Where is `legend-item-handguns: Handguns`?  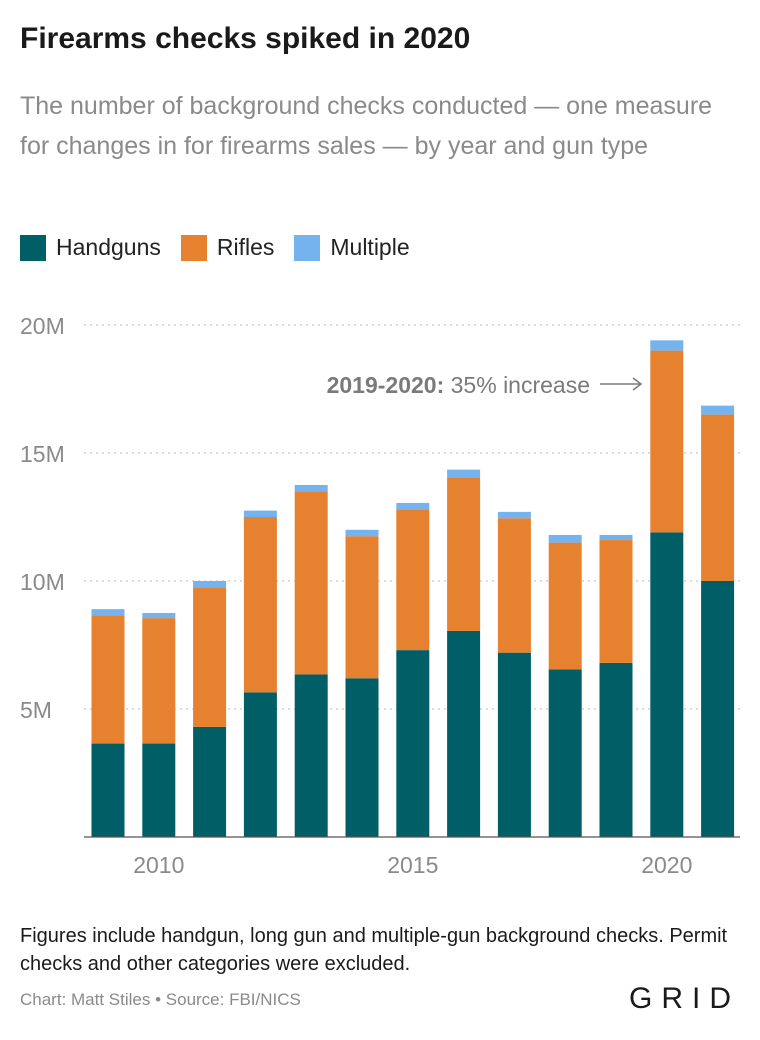
legend-item-handguns: Handguns is located at coordinates (90, 247).